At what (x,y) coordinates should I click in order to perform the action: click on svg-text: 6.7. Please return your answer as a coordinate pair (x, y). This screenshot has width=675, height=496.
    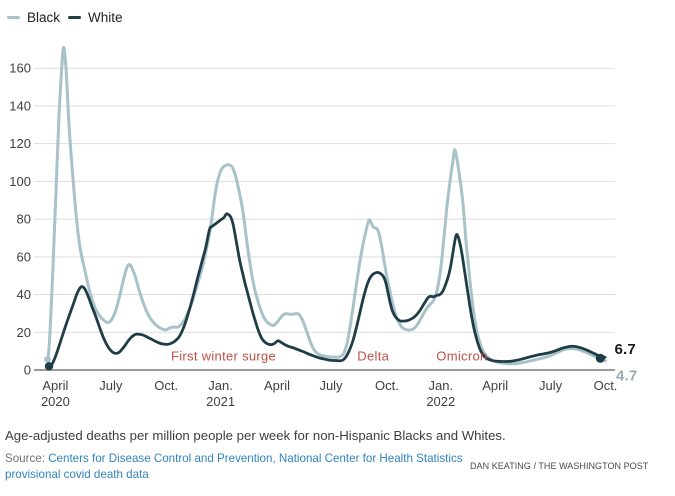
    Looking at the image, I should click on (625, 349).